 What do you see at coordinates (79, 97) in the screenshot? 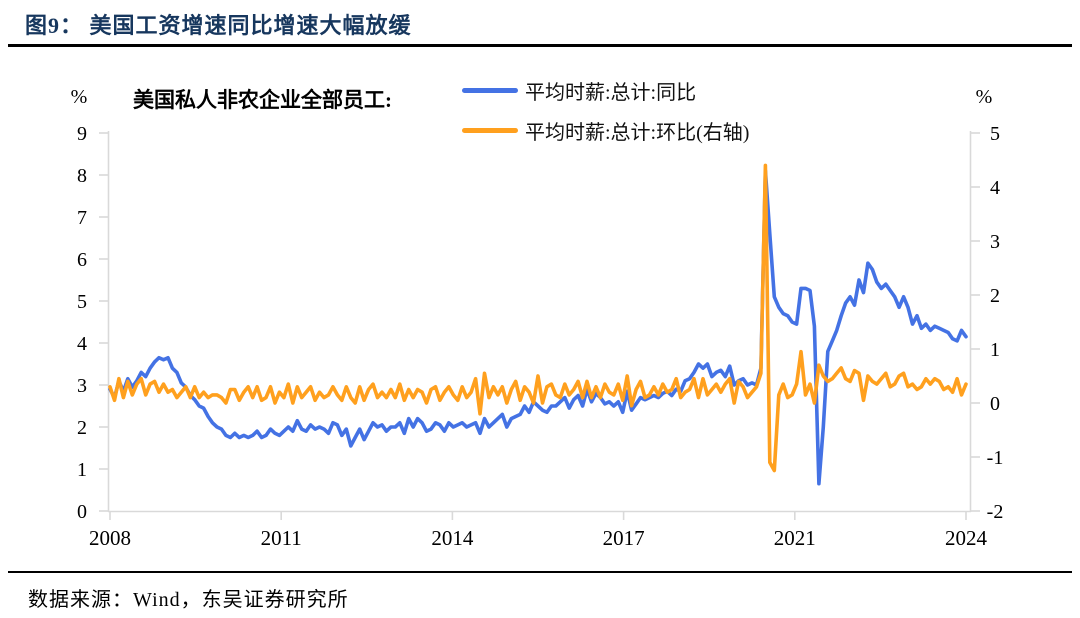
I see `y-axis-left-unit: %` at bounding box center [79, 97].